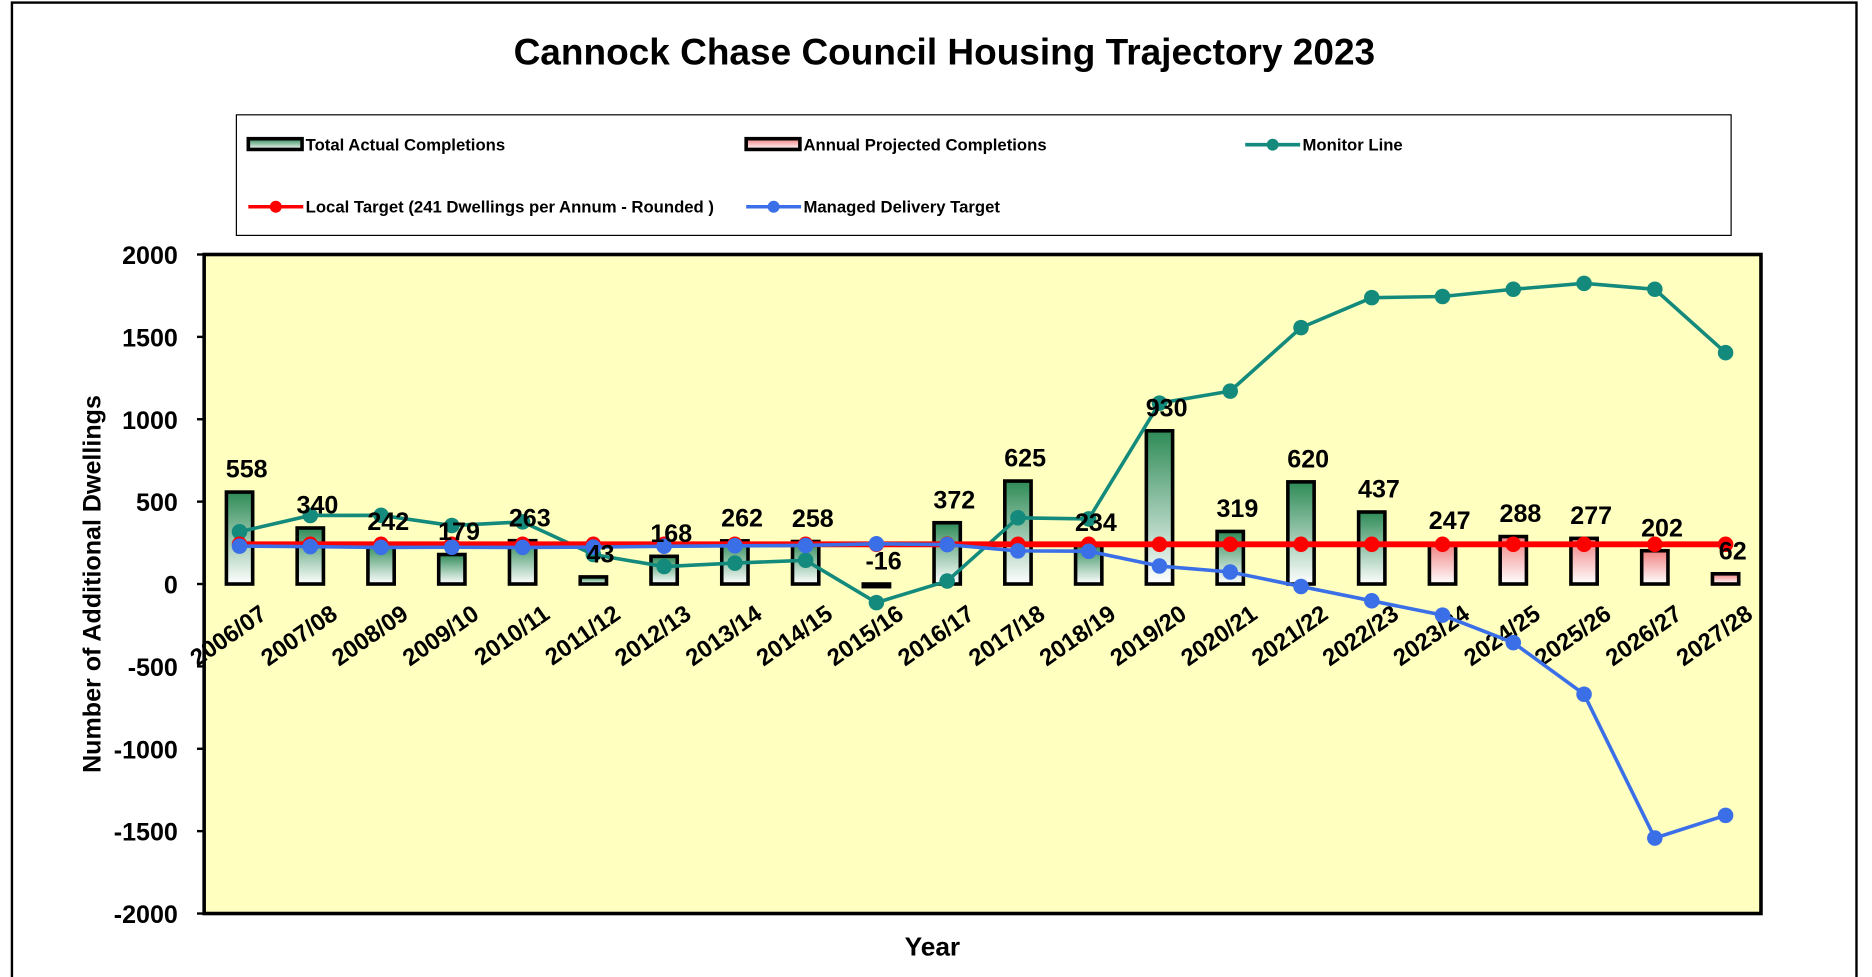 The height and width of the screenshot is (977, 1872). Describe the element at coordinates (1025, 459) in the screenshot. I see `data-label: 625` at that location.